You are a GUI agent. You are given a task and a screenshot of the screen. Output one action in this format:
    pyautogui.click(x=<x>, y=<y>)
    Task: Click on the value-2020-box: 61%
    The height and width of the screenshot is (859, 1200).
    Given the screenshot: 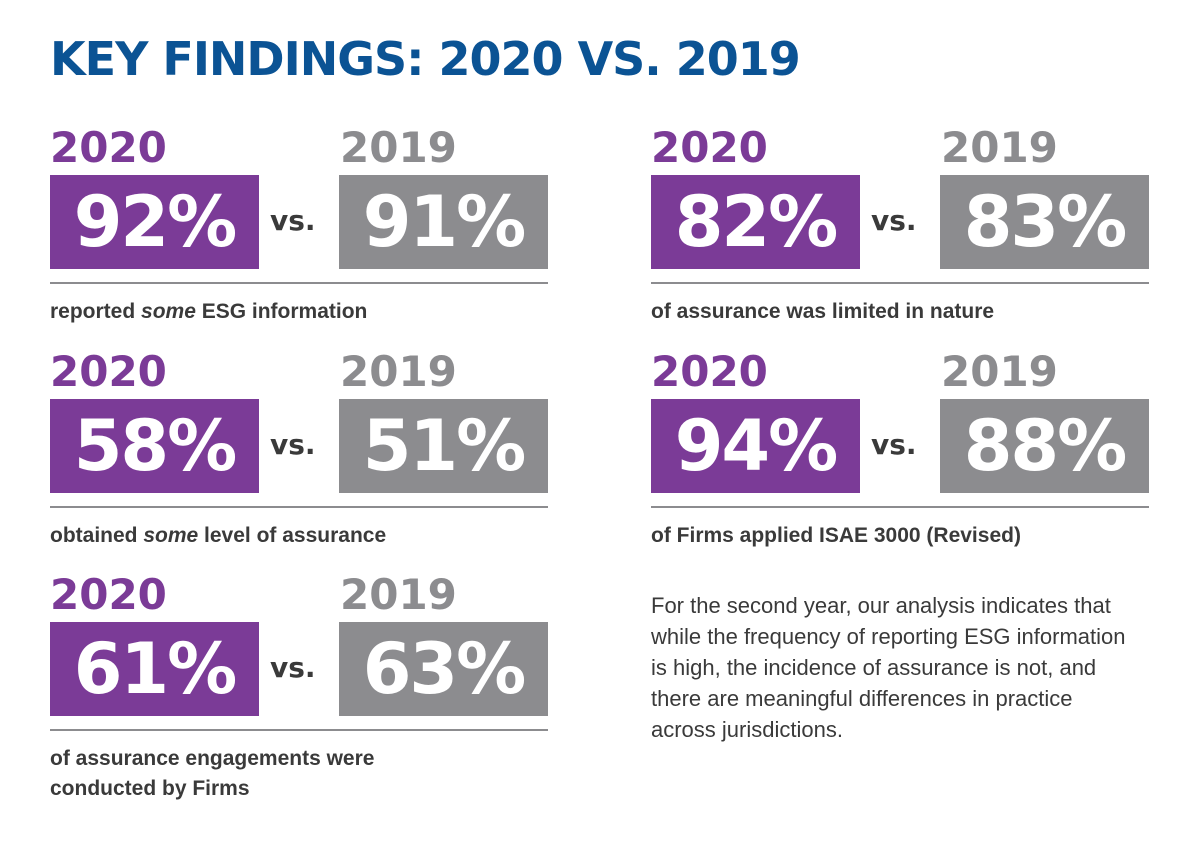 What is the action you would take?
    pyautogui.click(x=154, y=669)
    